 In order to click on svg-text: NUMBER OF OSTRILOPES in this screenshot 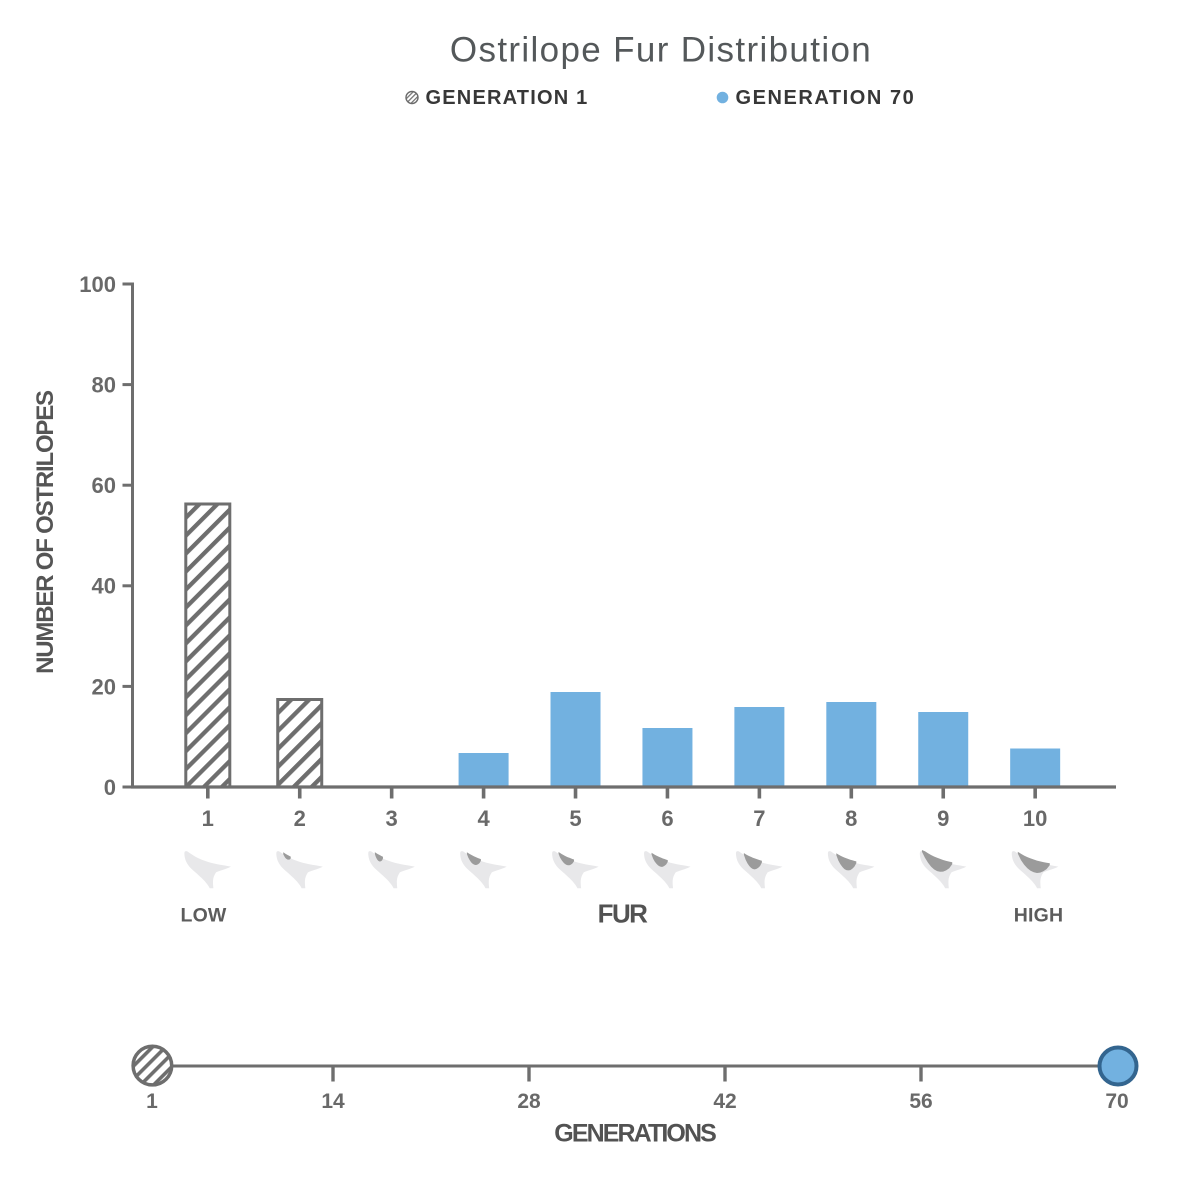, I will do `click(45, 532)`.